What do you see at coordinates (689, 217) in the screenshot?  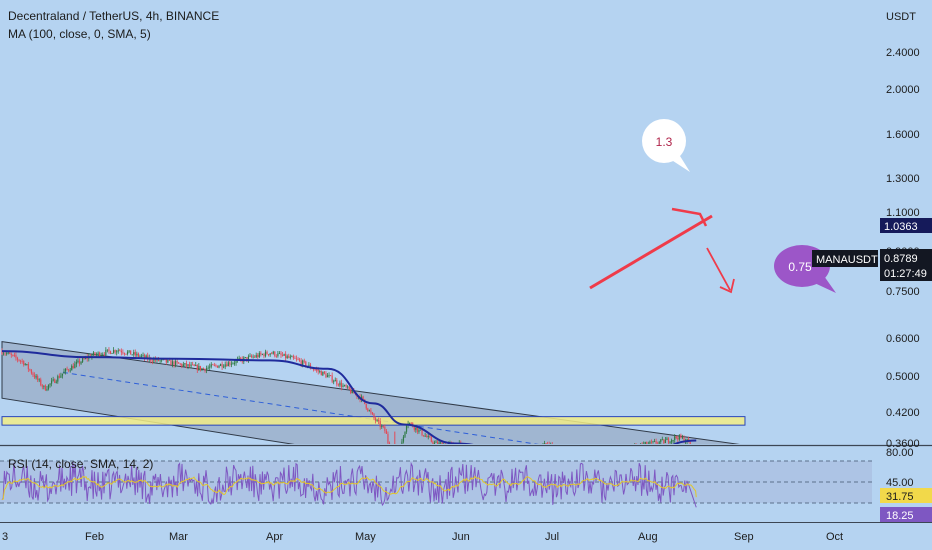 I see `wedge-top-line` at bounding box center [689, 217].